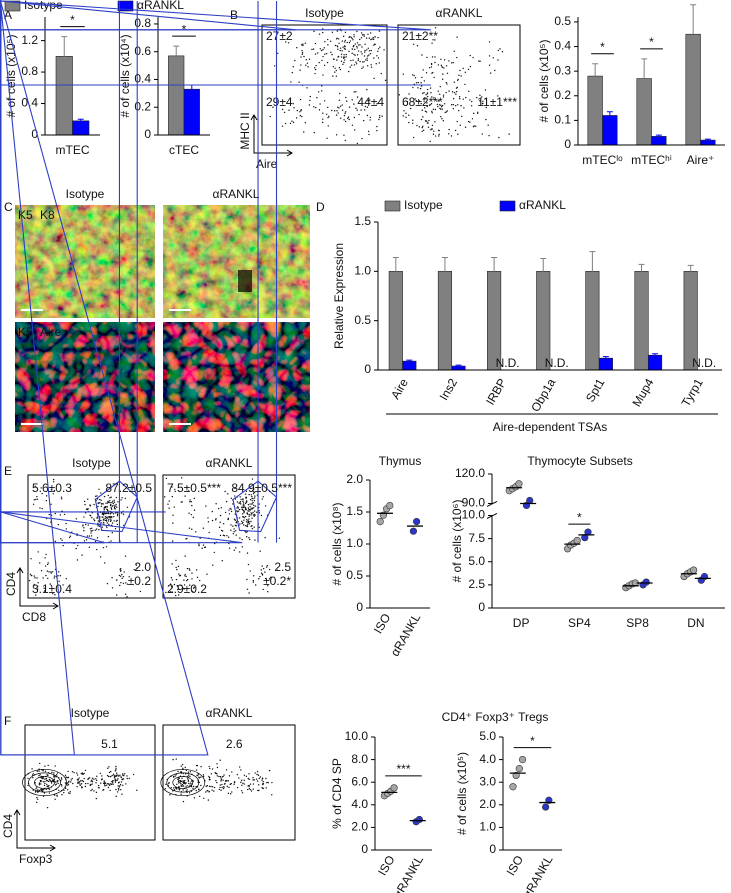 The image size is (731, 893). Describe the element at coordinates (659, 141) in the screenshot. I see `bar` at that location.